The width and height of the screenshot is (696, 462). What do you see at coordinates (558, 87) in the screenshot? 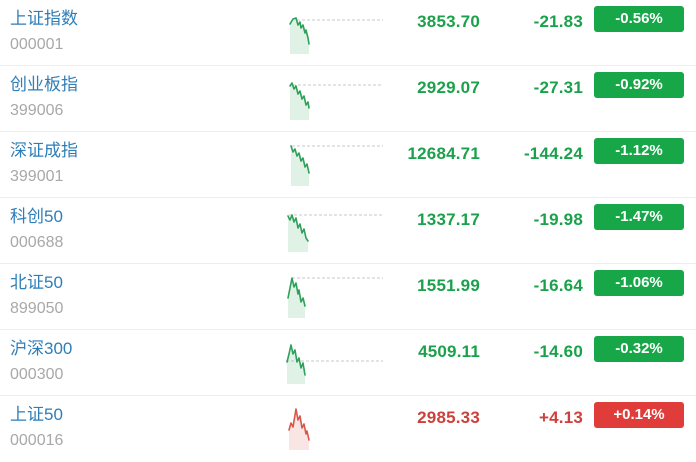
I see `index-change: -27.31` at bounding box center [558, 87].